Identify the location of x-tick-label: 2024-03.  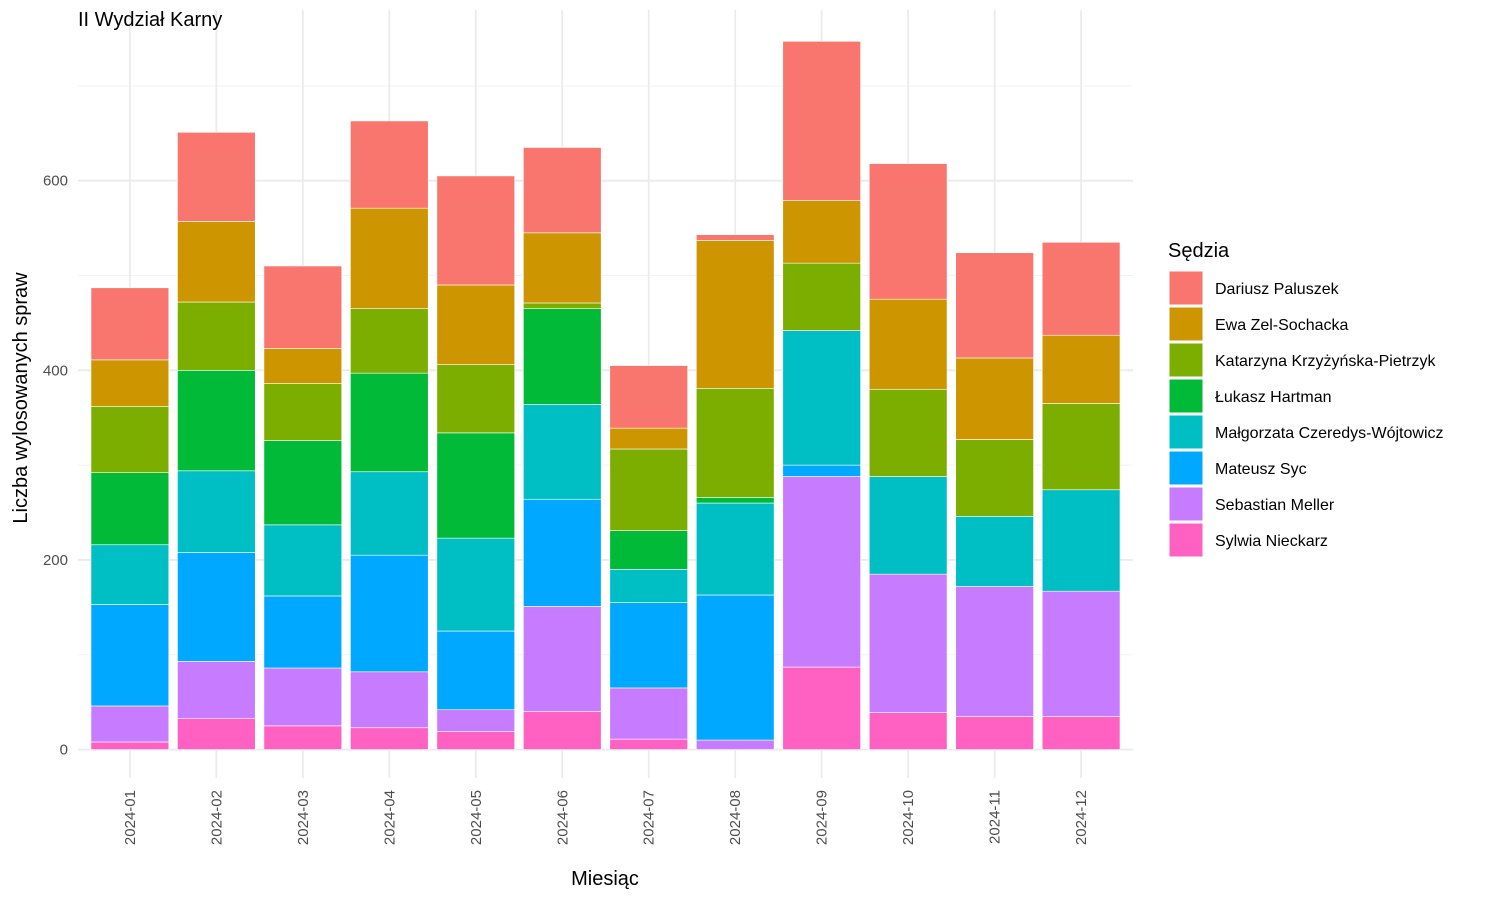
(303, 817).